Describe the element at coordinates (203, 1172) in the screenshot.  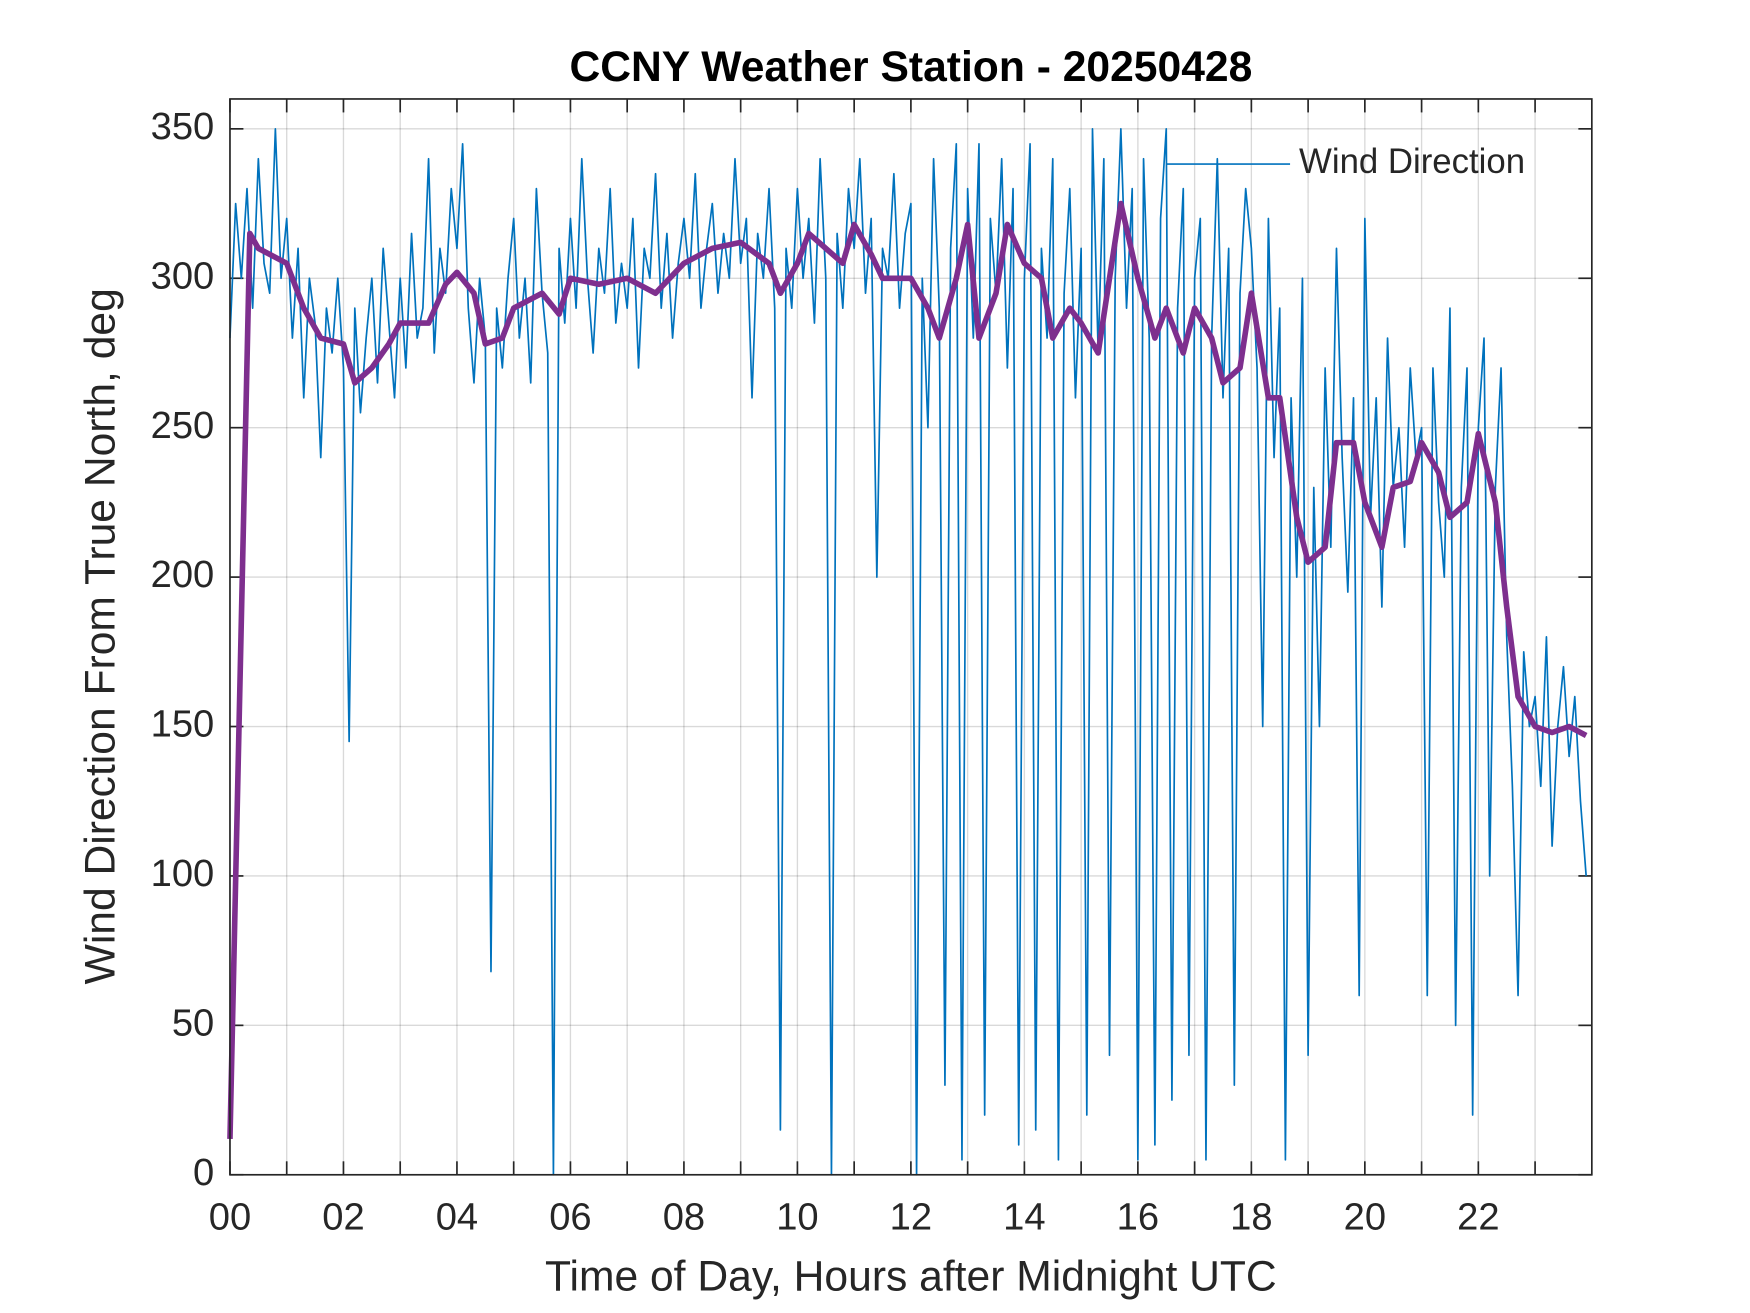
I see `y-tick-label: 0` at that location.